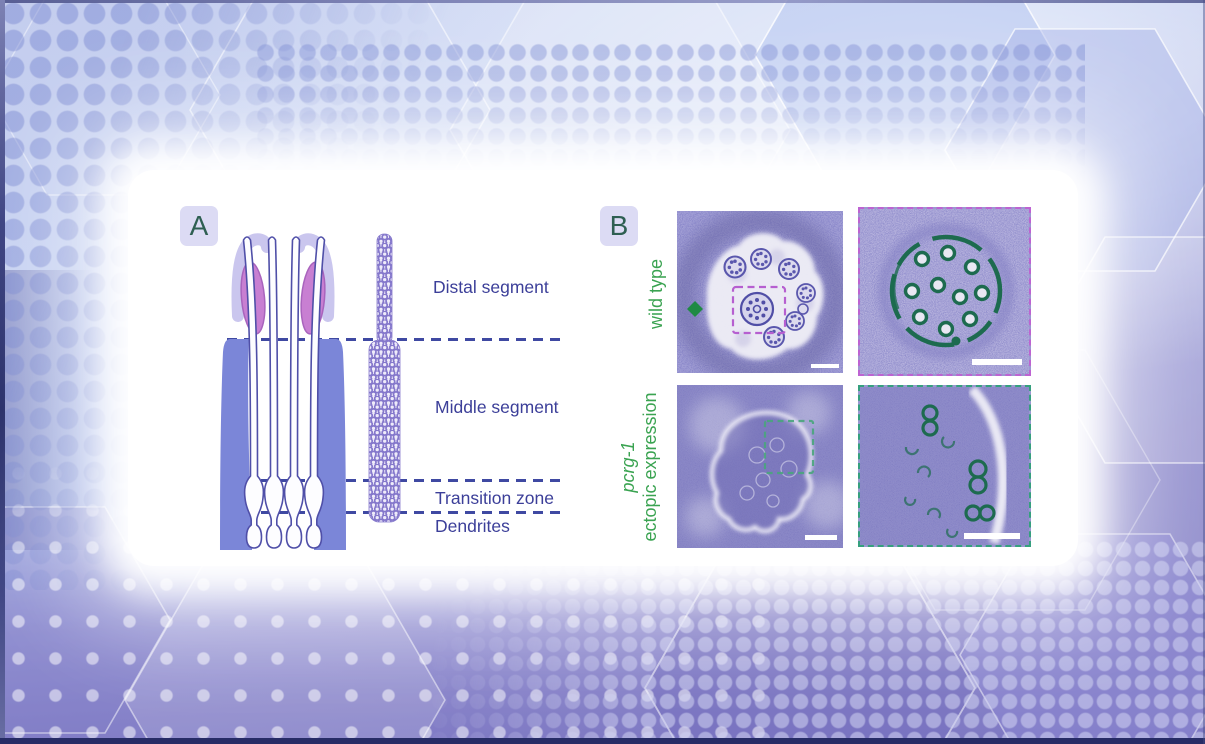 This screenshot has width=1205, height=744. What do you see at coordinates (472, 526) in the screenshot?
I see `label-dendrites: Dendrites` at bounding box center [472, 526].